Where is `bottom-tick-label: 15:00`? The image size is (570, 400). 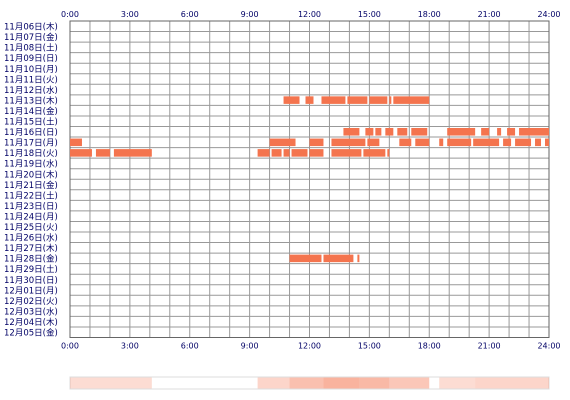
bottom-tick-label: 15:00 is located at coordinates (369, 346).